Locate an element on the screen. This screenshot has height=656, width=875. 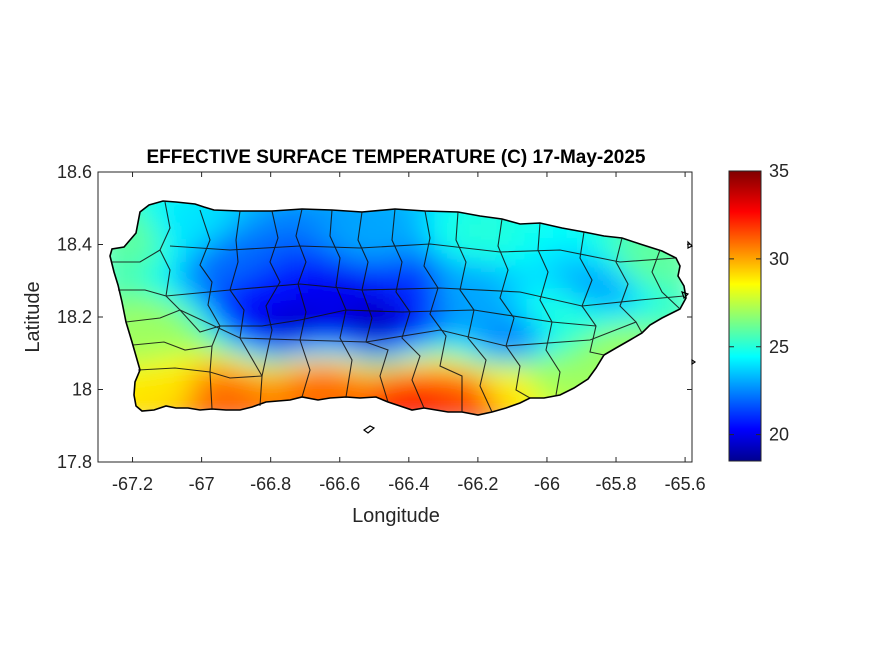
x-tick-label: -65.8 is located at coordinates (616, 484).